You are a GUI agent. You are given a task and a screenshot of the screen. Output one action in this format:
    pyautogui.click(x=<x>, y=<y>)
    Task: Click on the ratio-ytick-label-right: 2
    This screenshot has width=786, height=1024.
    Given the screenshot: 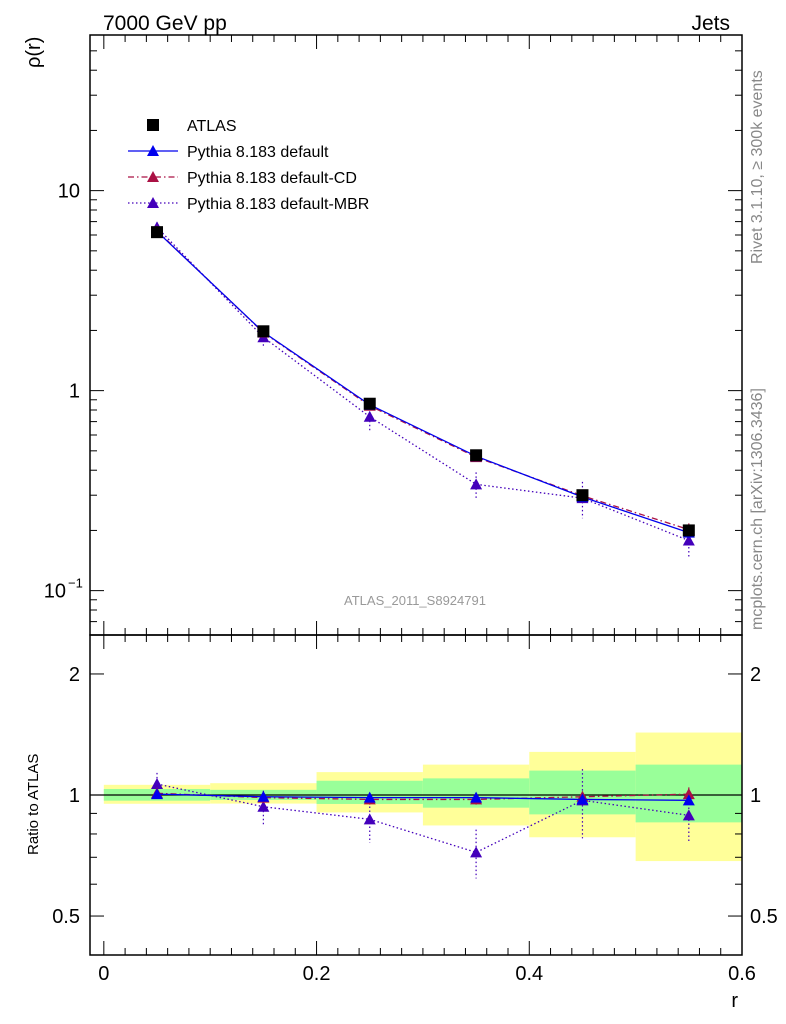 What is the action you would take?
    pyautogui.click(x=755, y=675)
    